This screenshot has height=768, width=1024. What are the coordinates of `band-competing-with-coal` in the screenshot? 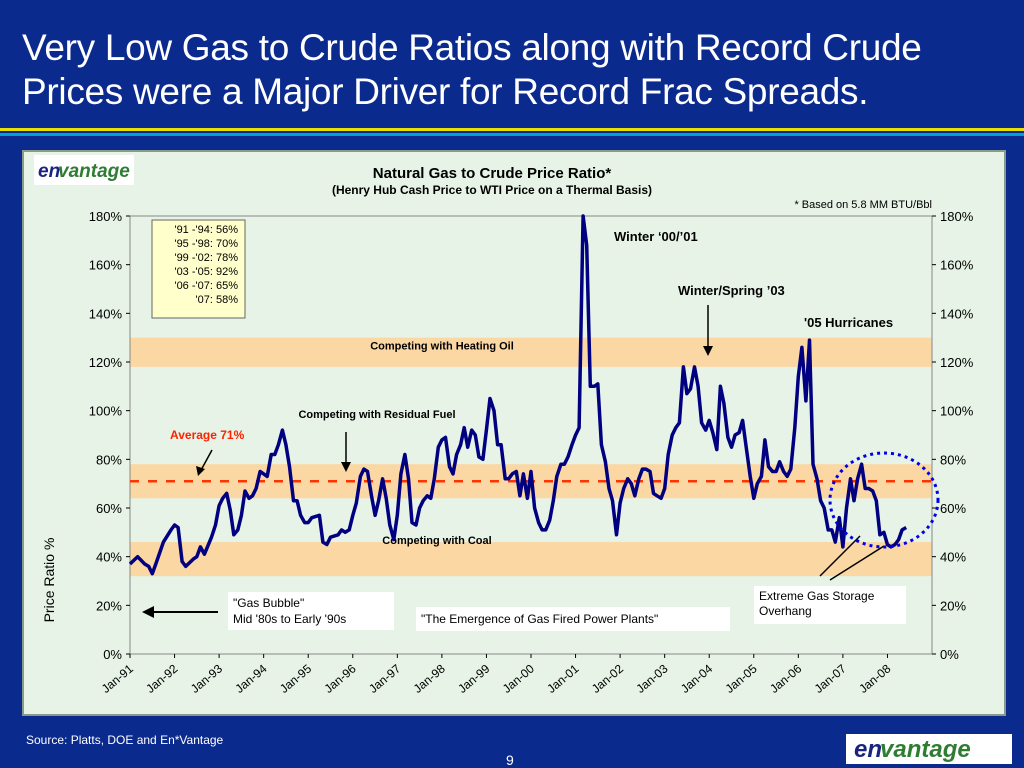 It's located at (531, 559).